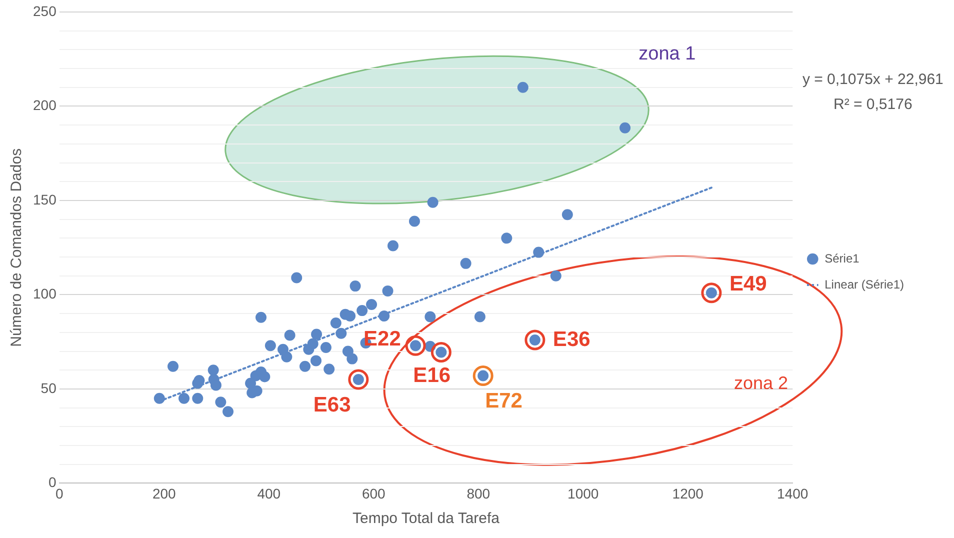 The height and width of the screenshot is (538, 954). What do you see at coordinates (374, 493) in the screenshot?
I see `x-tick-label: 600` at bounding box center [374, 493].